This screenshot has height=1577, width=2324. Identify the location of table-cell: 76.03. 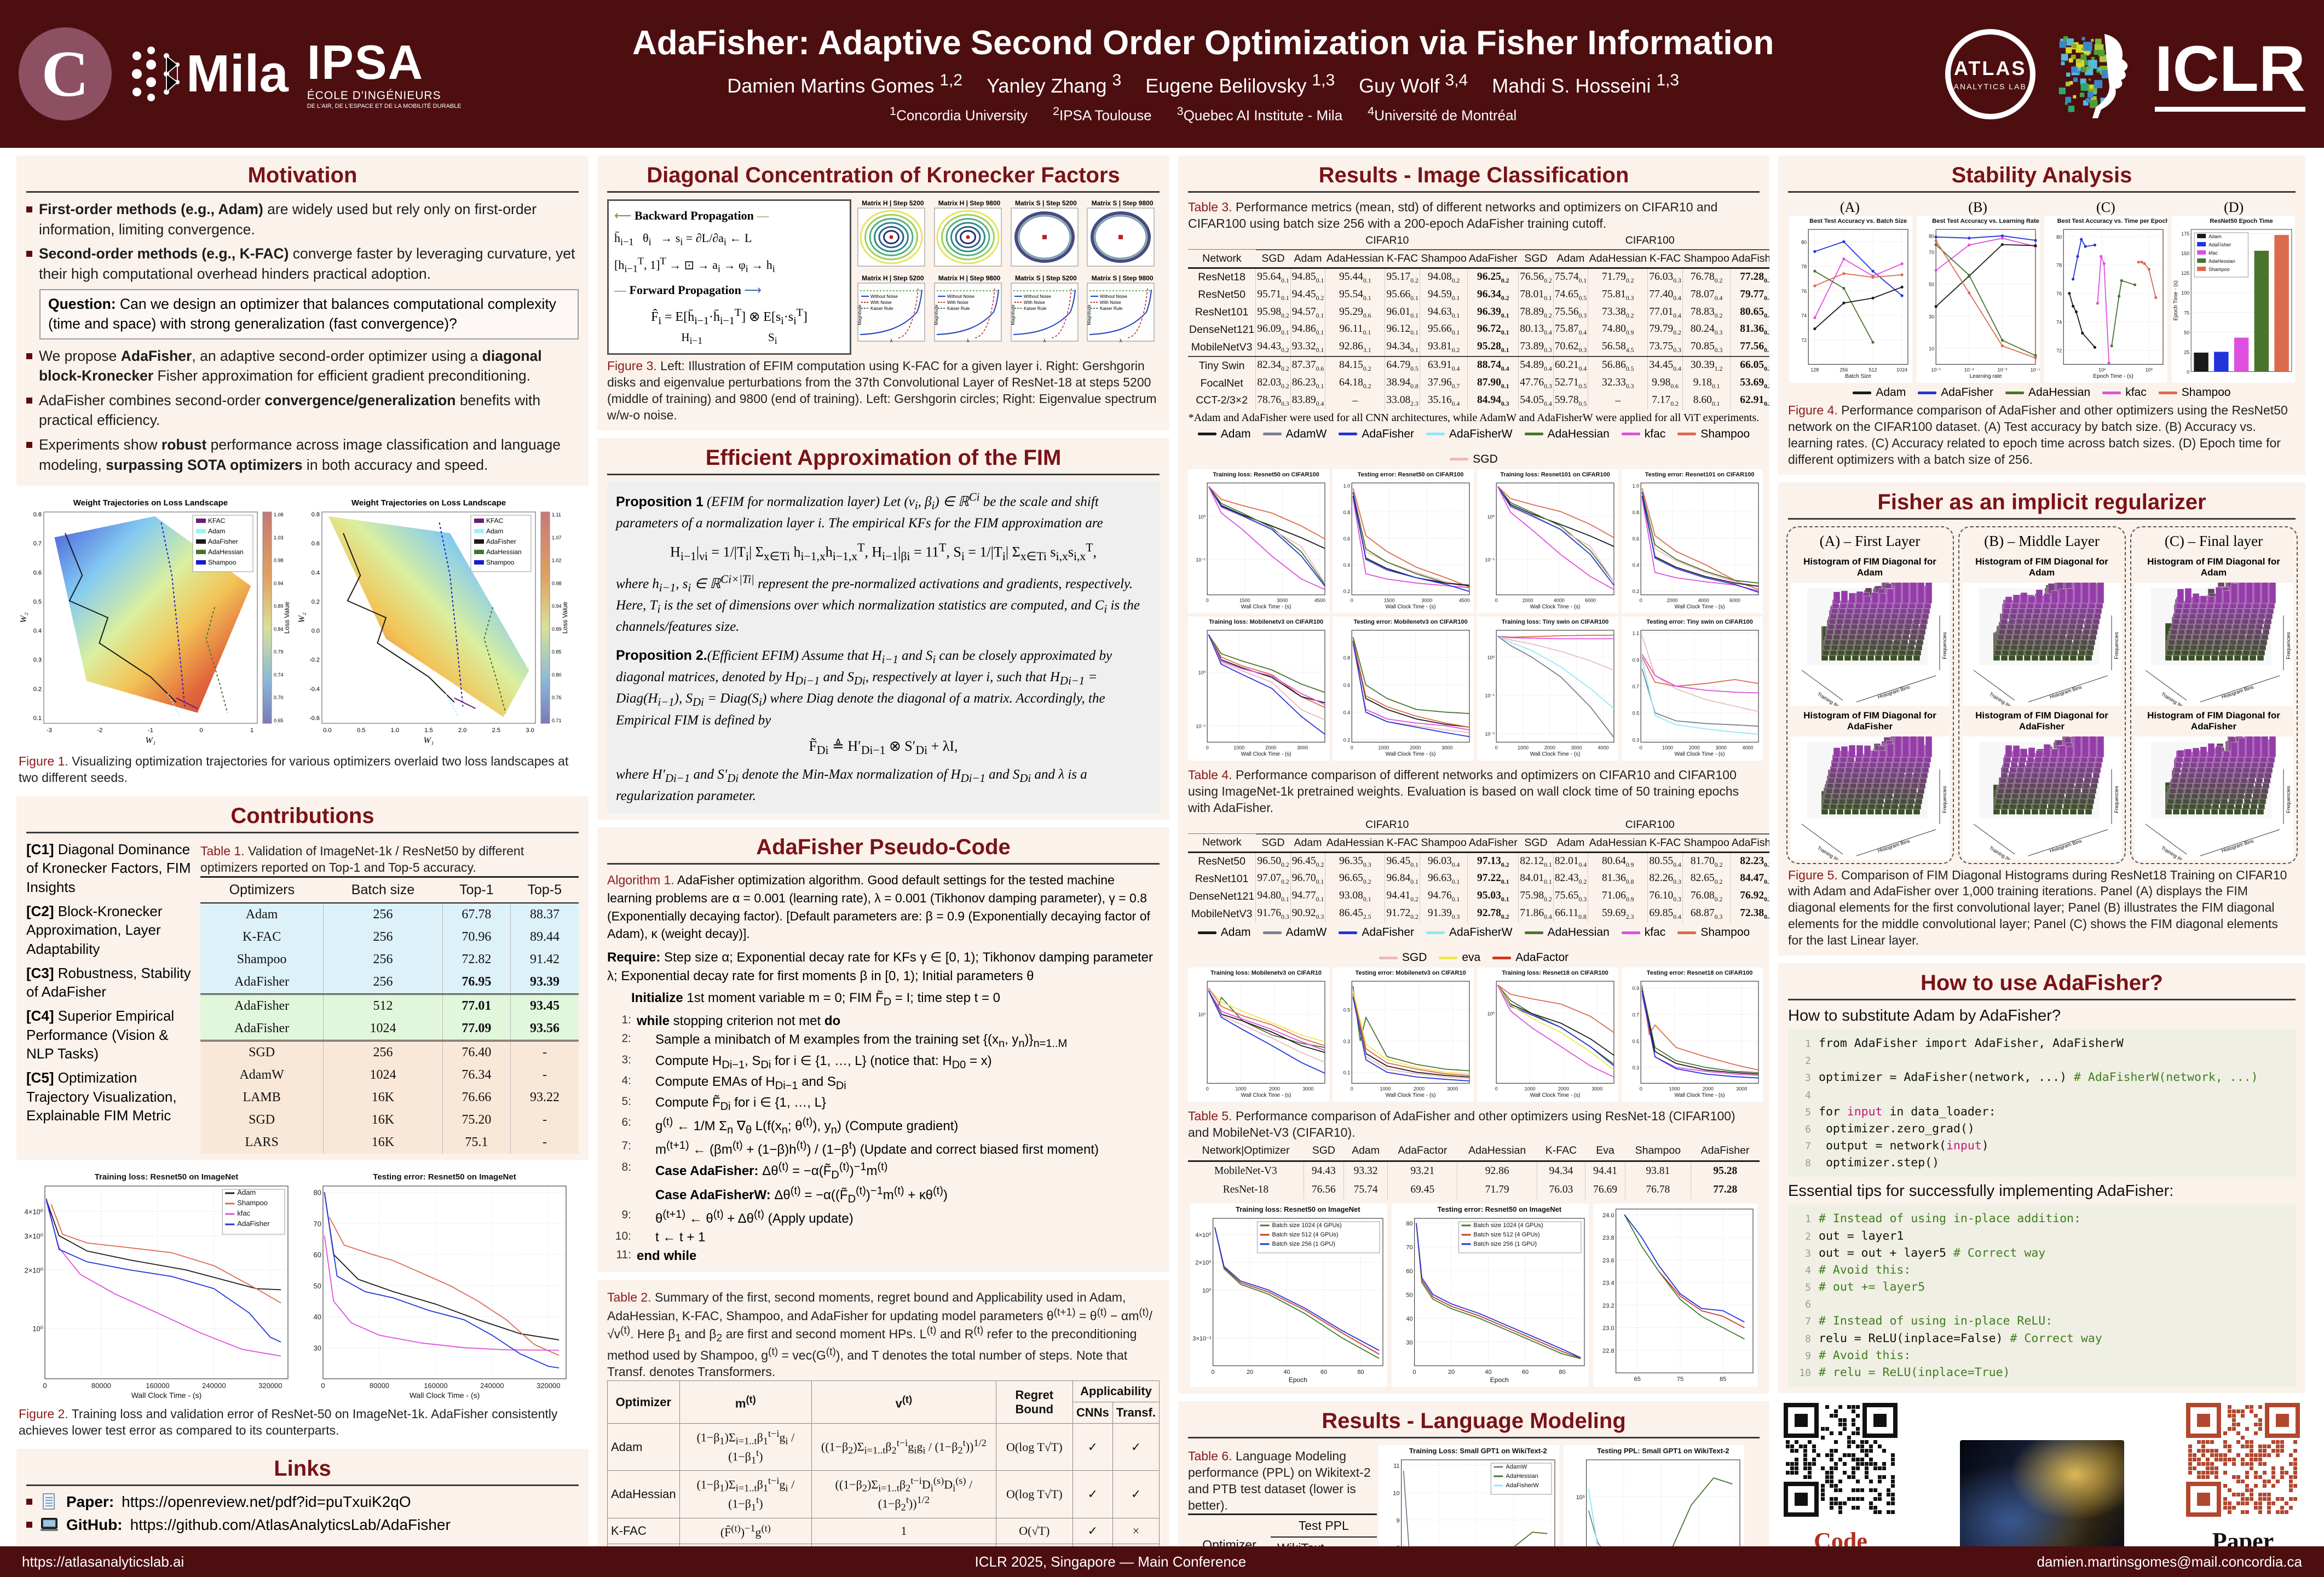
(1560, 1189).